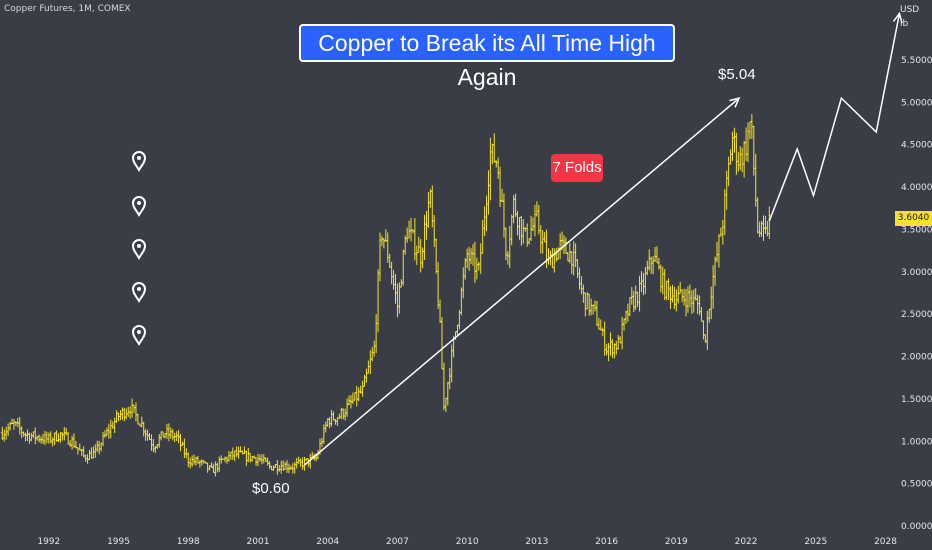  What do you see at coordinates (577, 168) in the screenshot?
I see `folds-badge: 7 Folds` at bounding box center [577, 168].